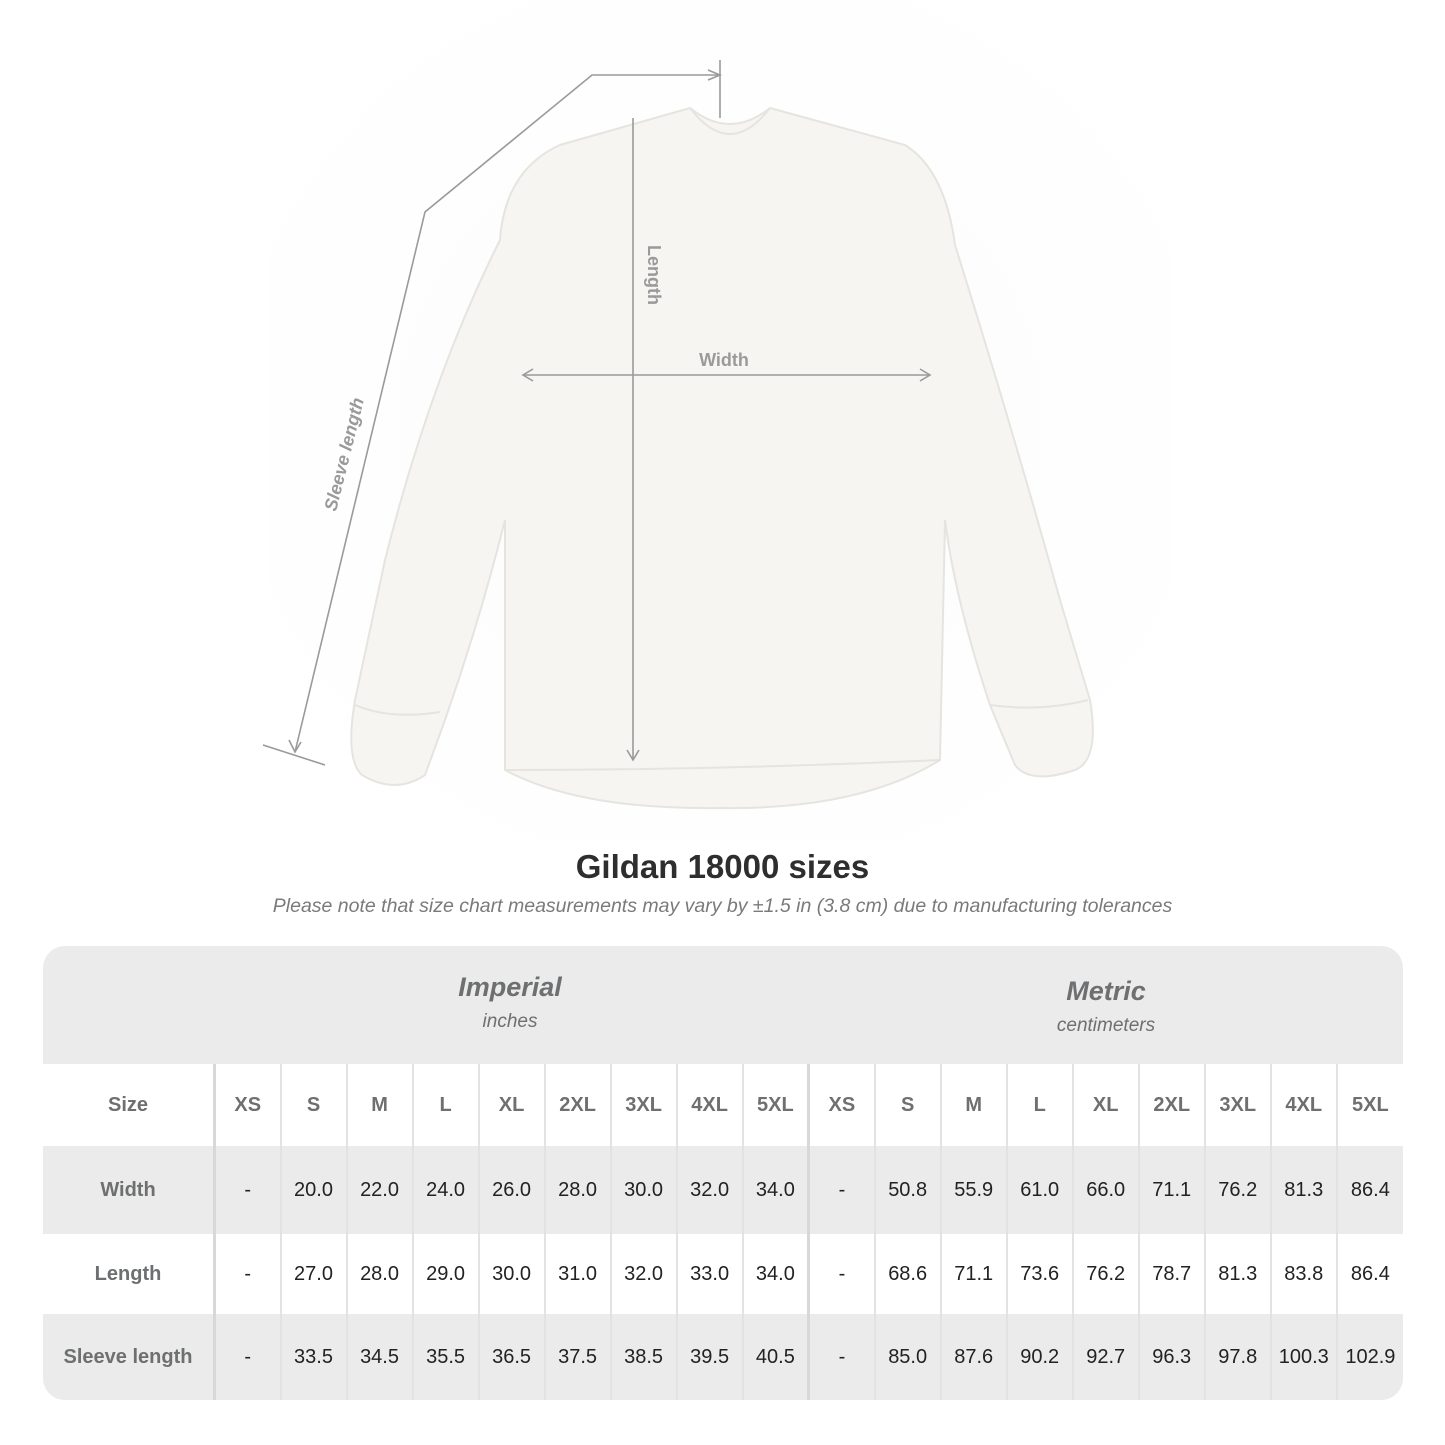 The height and width of the screenshot is (1445, 1445). What do you see at coordinates (709, 1274) in the screenshot?
I see `imperial-value: 33.0` at bounding box center [709, 1274].